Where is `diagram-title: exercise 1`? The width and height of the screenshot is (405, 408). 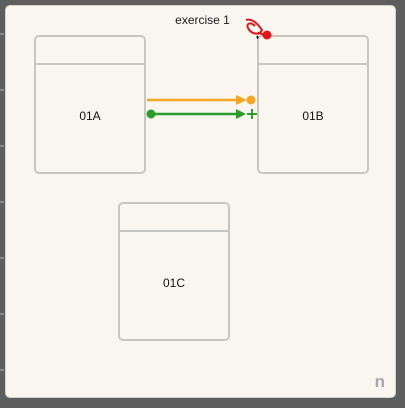
diagram-title: exercise 1 is located at coordinates (202, 20).